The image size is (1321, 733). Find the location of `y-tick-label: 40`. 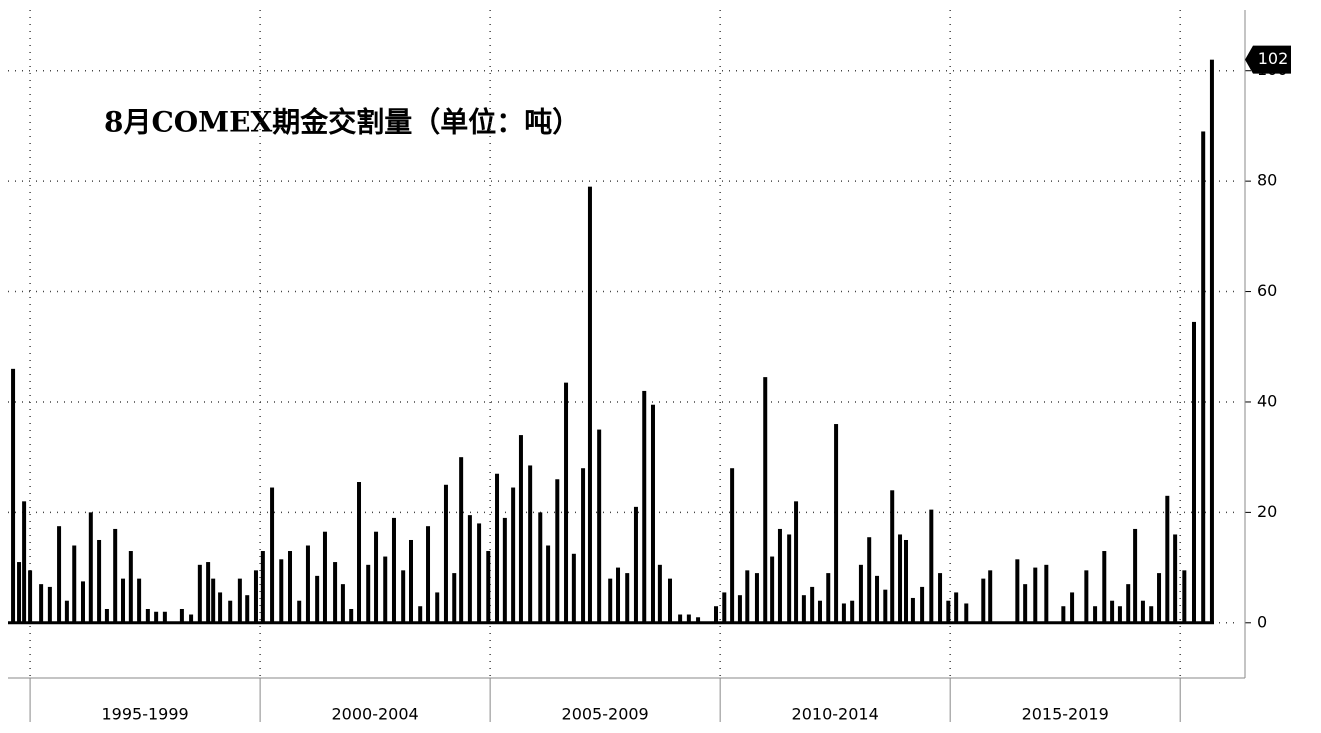

y-tick-label: 40 is located at coordinates (1267, 400).